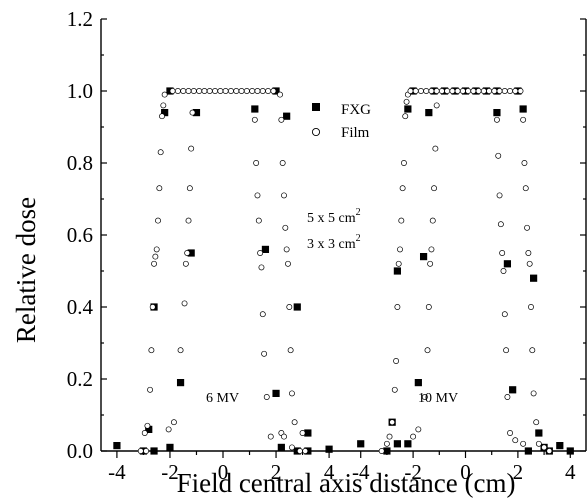 The width and height of the screenshot is (588, 499). What do you see at coordinates (80, 163) in the screenshot?
I see `y-tick-label: 0.8` at bounding box center [80, 163].